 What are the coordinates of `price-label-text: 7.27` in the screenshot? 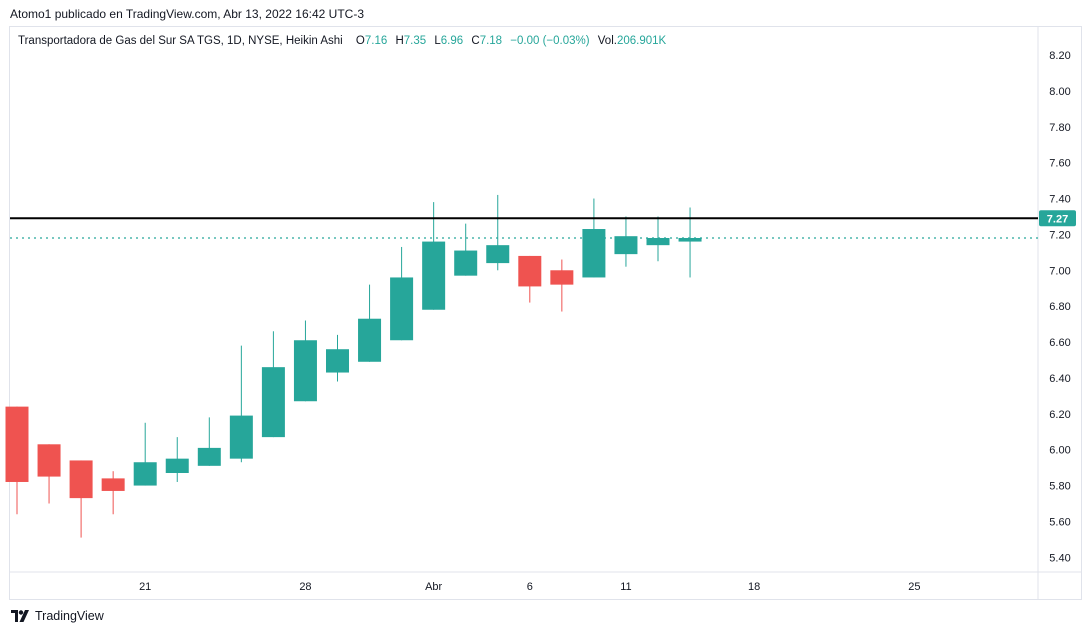 It's located at (1057, 219).